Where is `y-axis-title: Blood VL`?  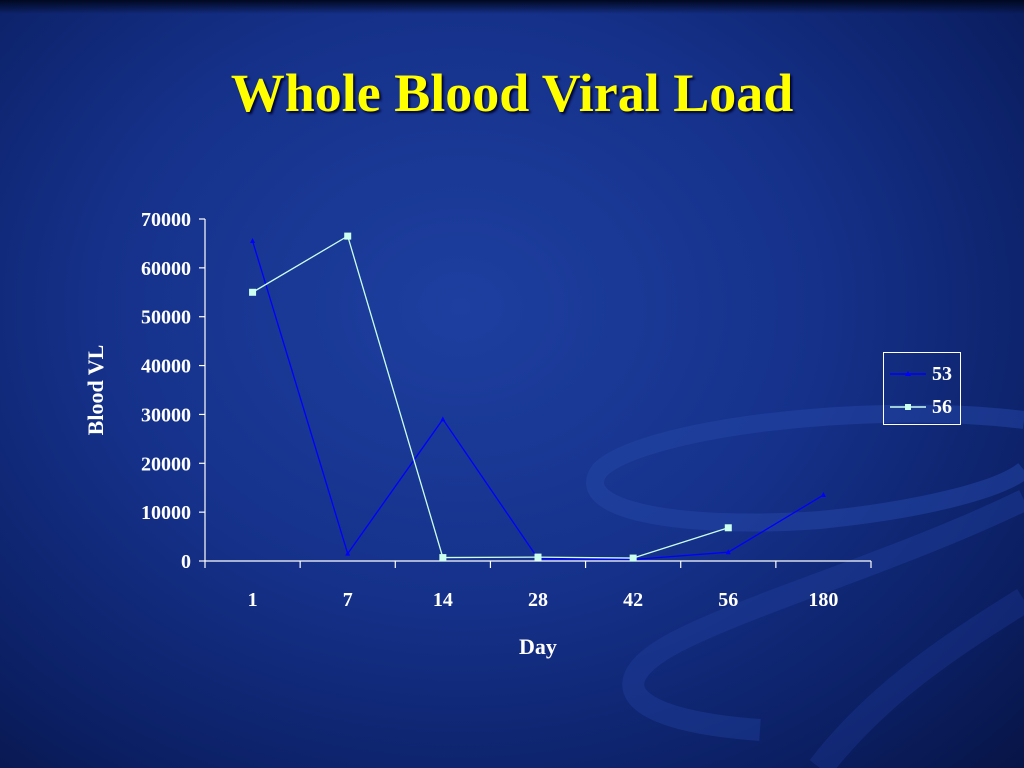 y-axis-title: Blood VL is located at coordinates (95, 390).